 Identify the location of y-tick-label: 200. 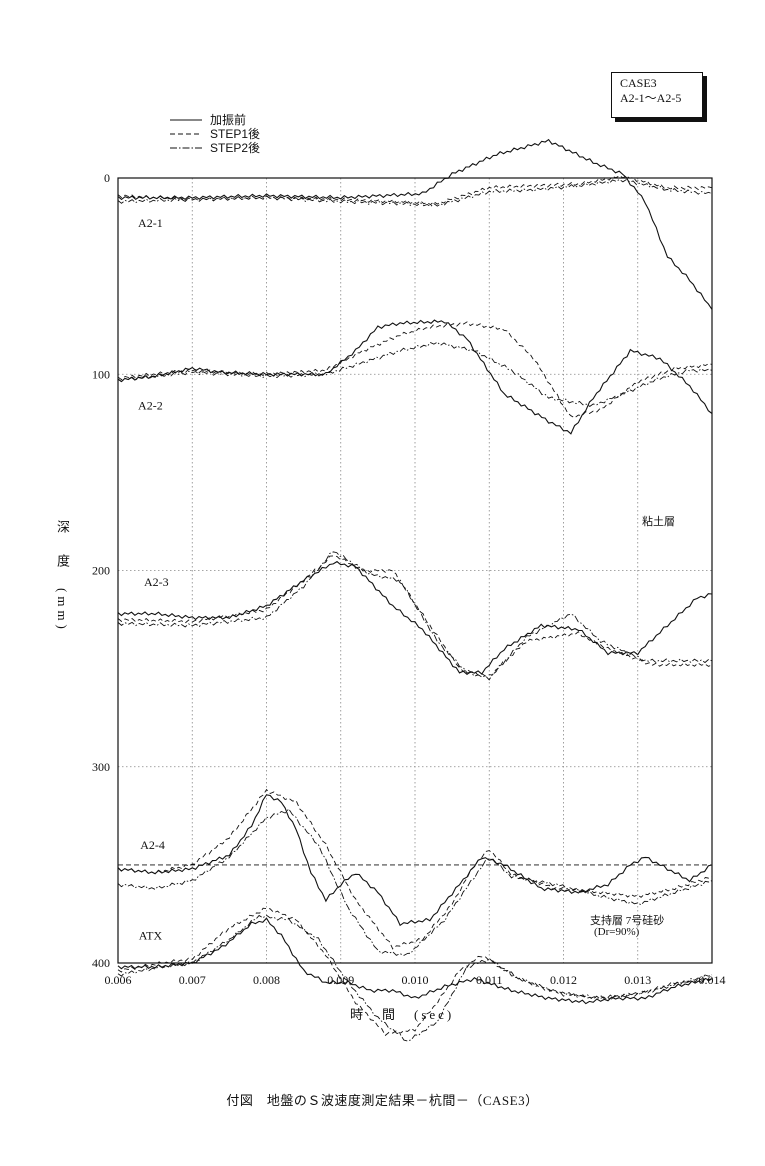
(101, 571).